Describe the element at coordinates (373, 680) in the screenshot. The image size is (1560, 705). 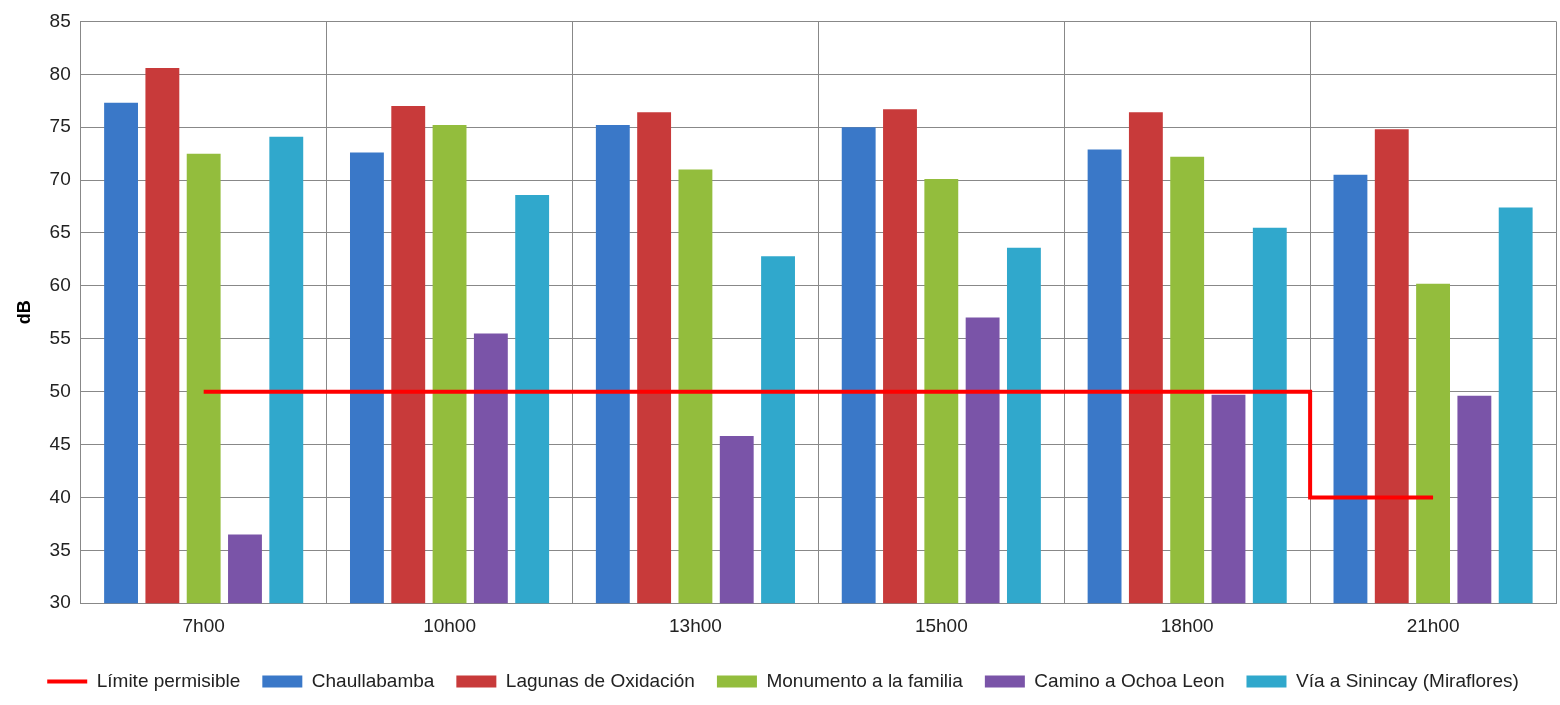
I see `legend-label: Chaullabamba` at that location.